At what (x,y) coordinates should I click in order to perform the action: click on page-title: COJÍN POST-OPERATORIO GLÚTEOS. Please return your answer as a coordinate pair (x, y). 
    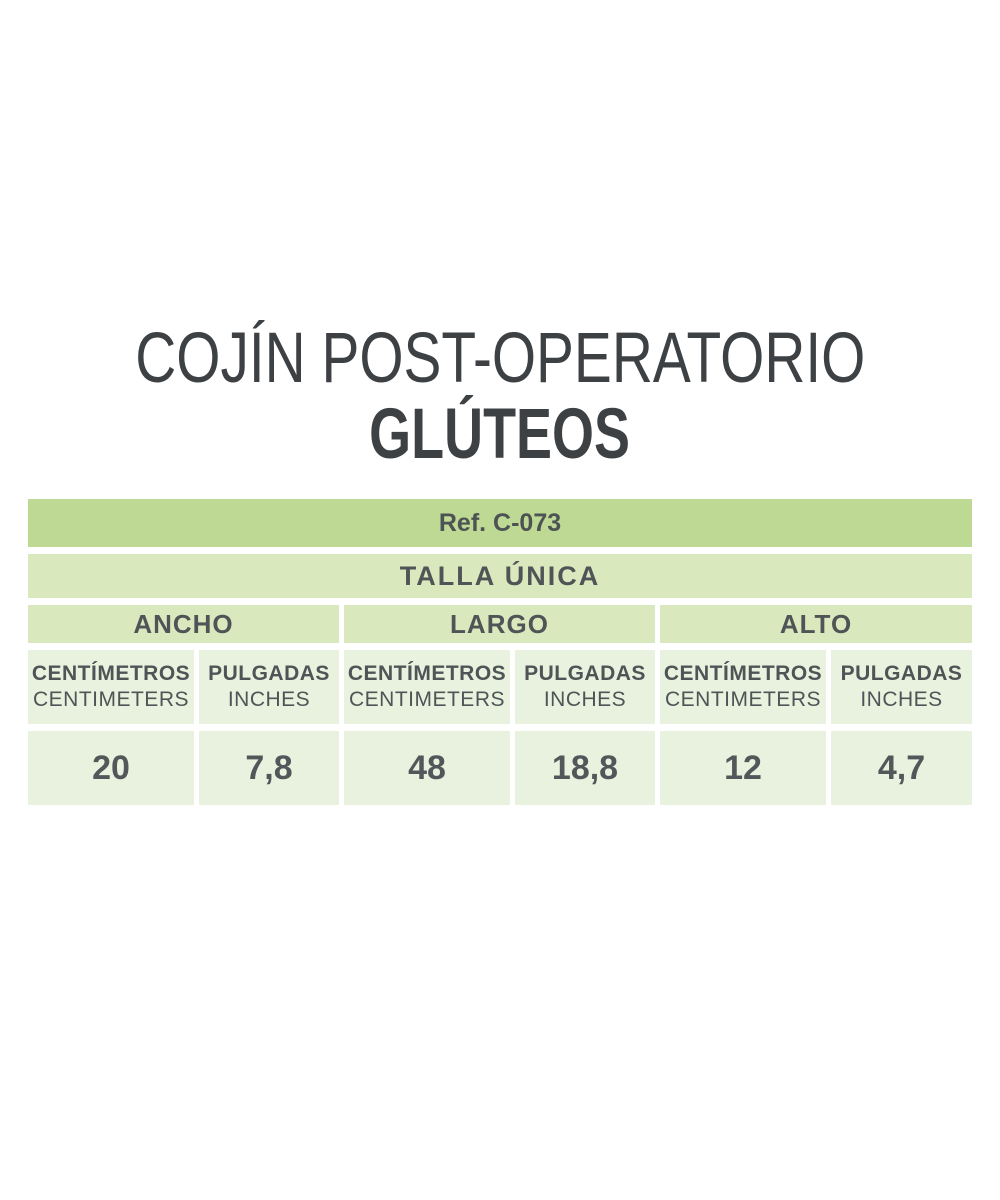
    Looking at the image, I should click on (500, 396).